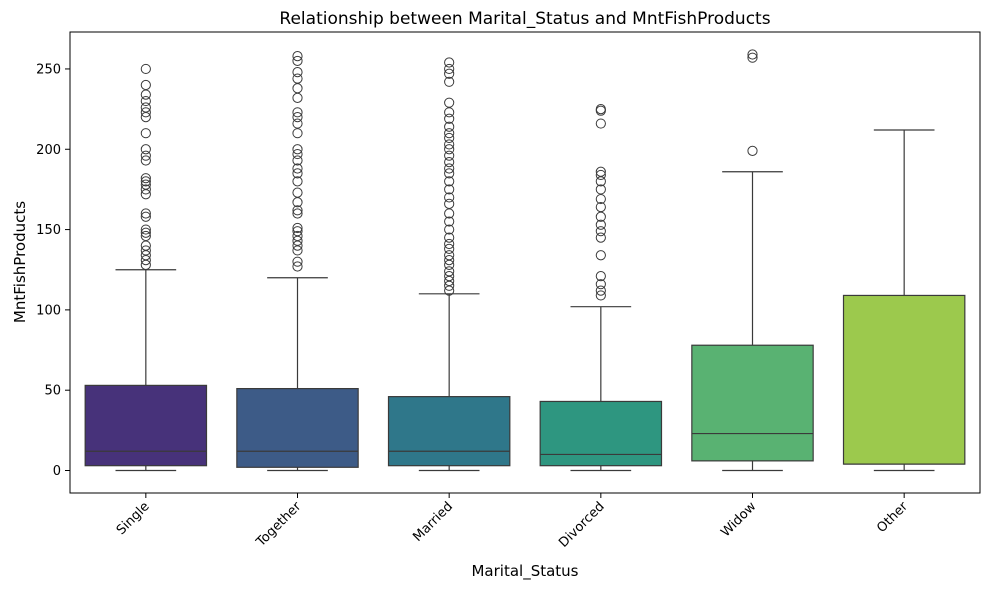 This screenshot has height=590, width=989. Describe the element at coordinates (904, 300) in the screenshot. I see `box-group-other` at that location.